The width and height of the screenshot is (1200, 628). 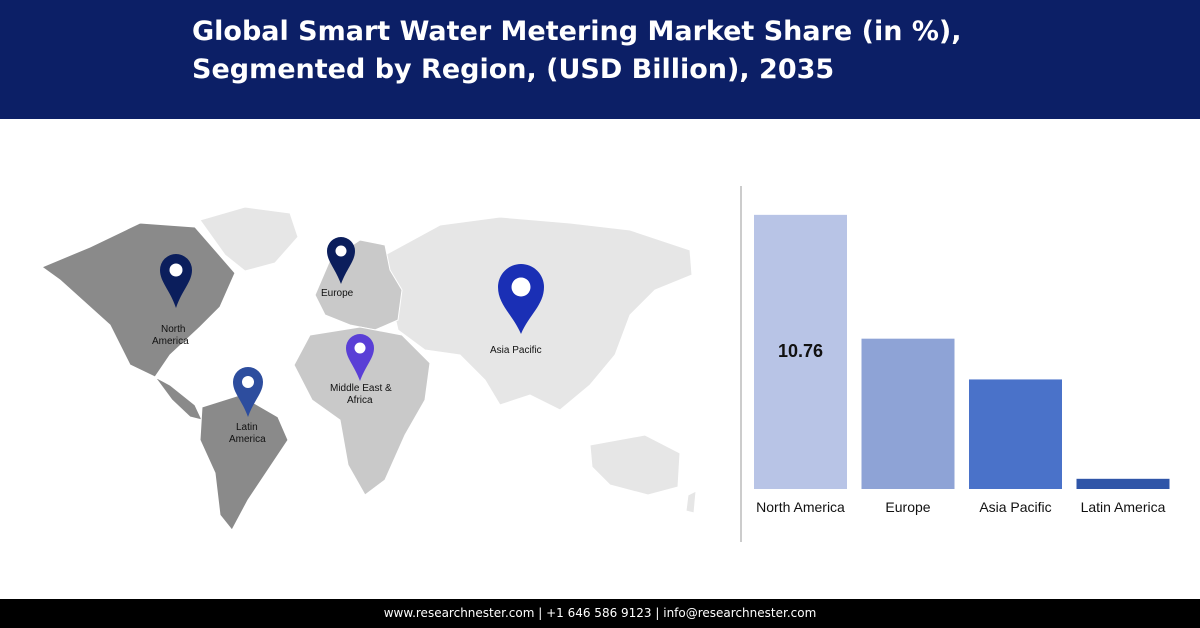 I want to click on pin-label-latin-america-2: America, so click(x=247, y=439).